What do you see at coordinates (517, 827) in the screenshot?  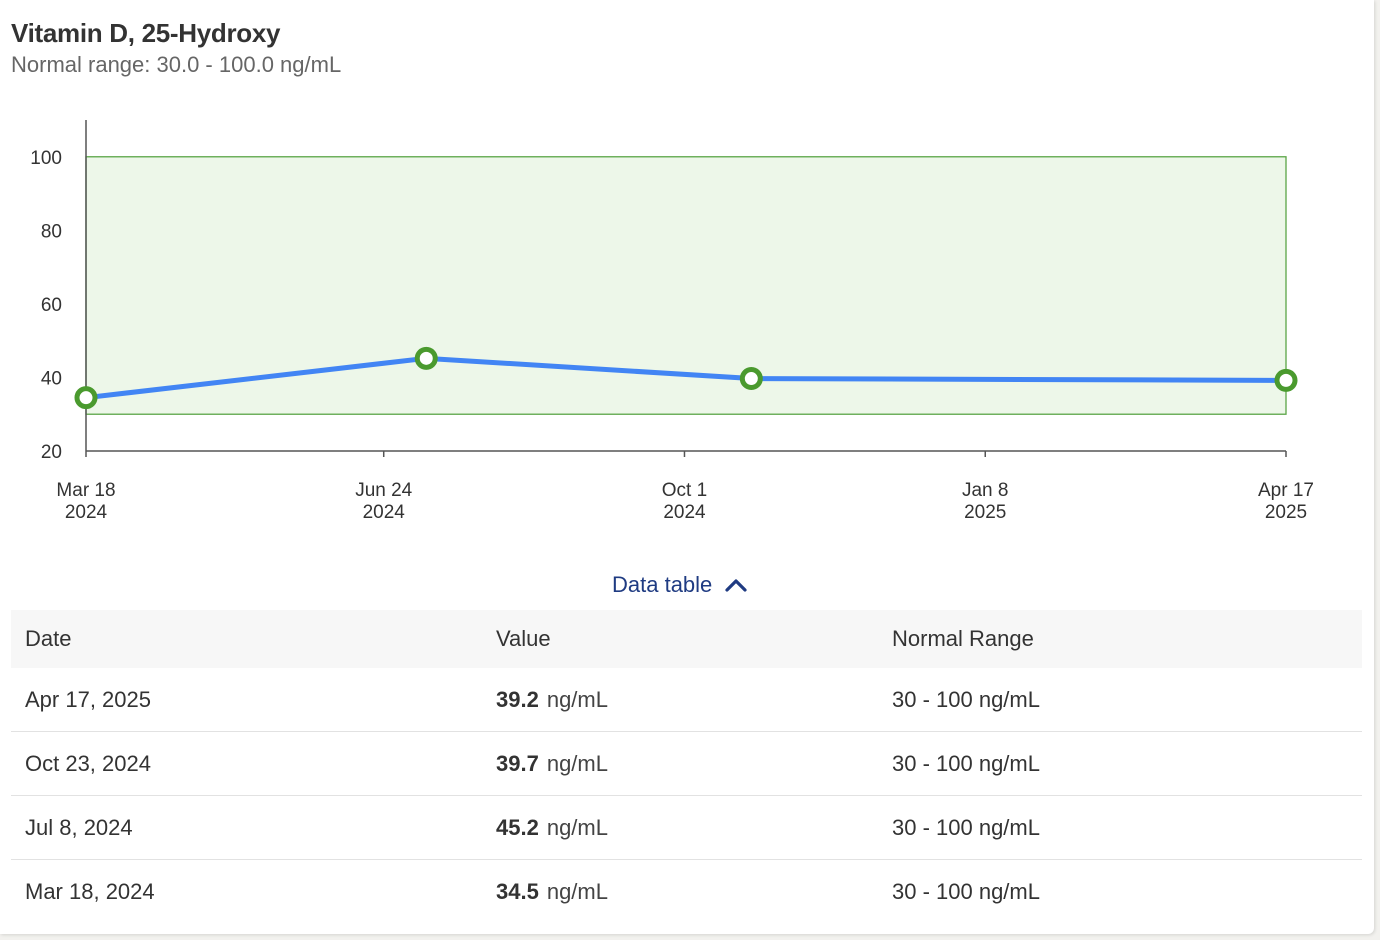 I see `value-number: 45.2` at bounding box center [517, 827].